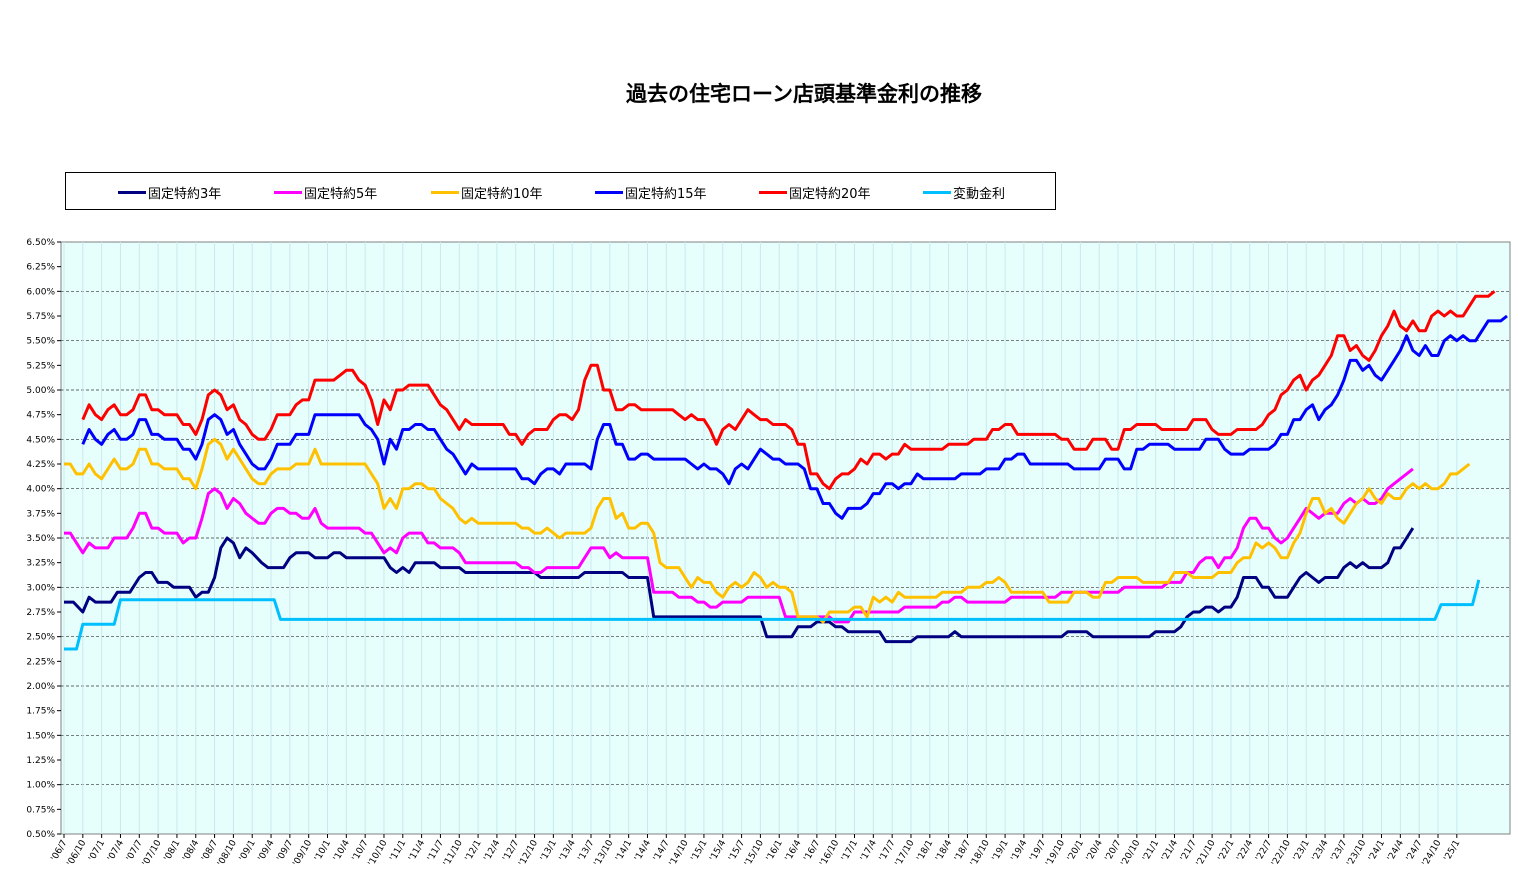  Describe the element at coordinates (980, 853) in the screenshot. I see `x-tick-label: '18/10` at that location.